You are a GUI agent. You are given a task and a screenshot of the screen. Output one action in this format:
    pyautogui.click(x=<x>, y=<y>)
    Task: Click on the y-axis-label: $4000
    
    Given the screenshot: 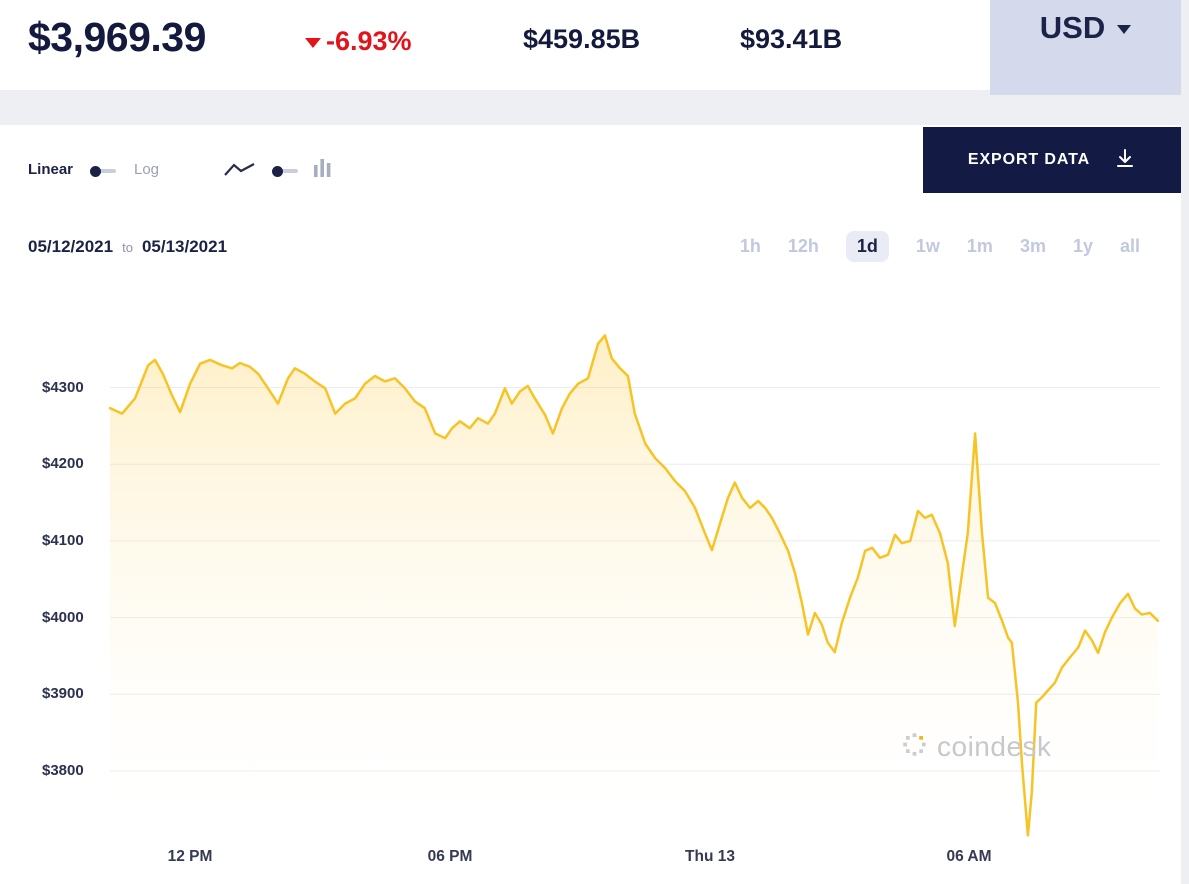 What is the action you would take?
    pyautogui.click(x=63, y=617)
    